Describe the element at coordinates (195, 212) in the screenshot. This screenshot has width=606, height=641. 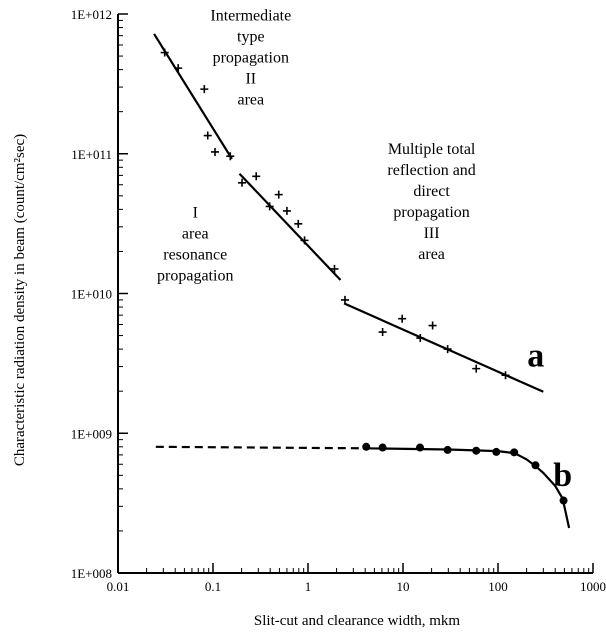
I see `region-annotation-2: I` at that location.